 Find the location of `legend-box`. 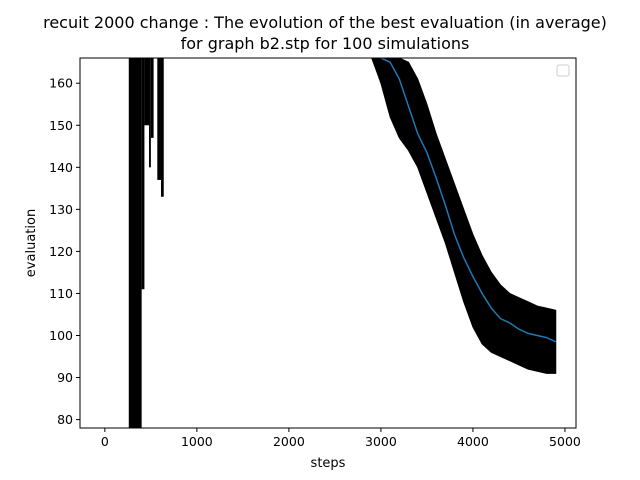

legend-box is located at coordinates (563, 70).